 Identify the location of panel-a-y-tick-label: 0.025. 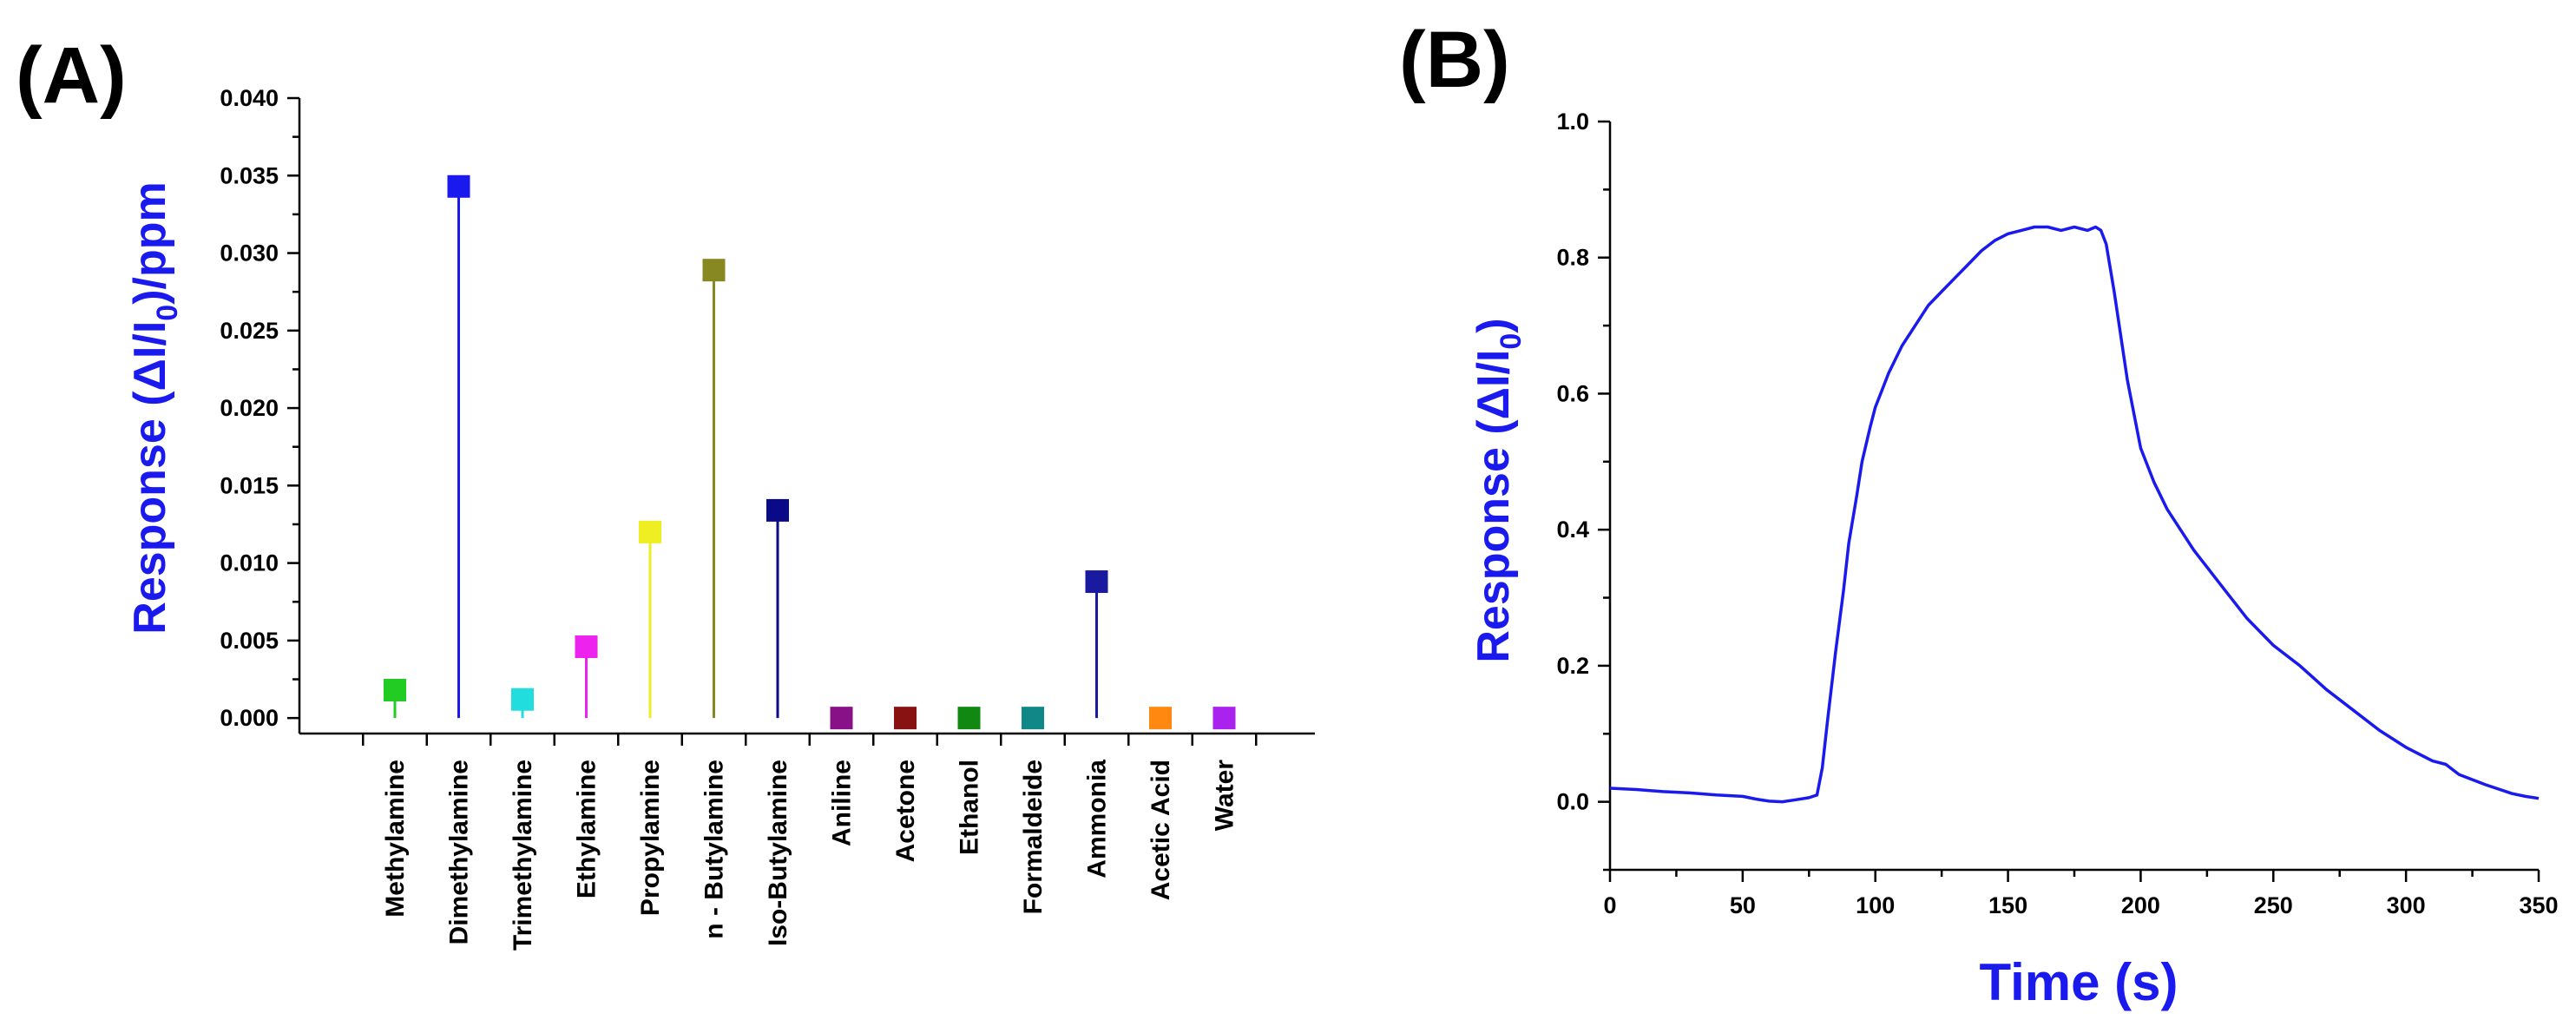
(249, 331).